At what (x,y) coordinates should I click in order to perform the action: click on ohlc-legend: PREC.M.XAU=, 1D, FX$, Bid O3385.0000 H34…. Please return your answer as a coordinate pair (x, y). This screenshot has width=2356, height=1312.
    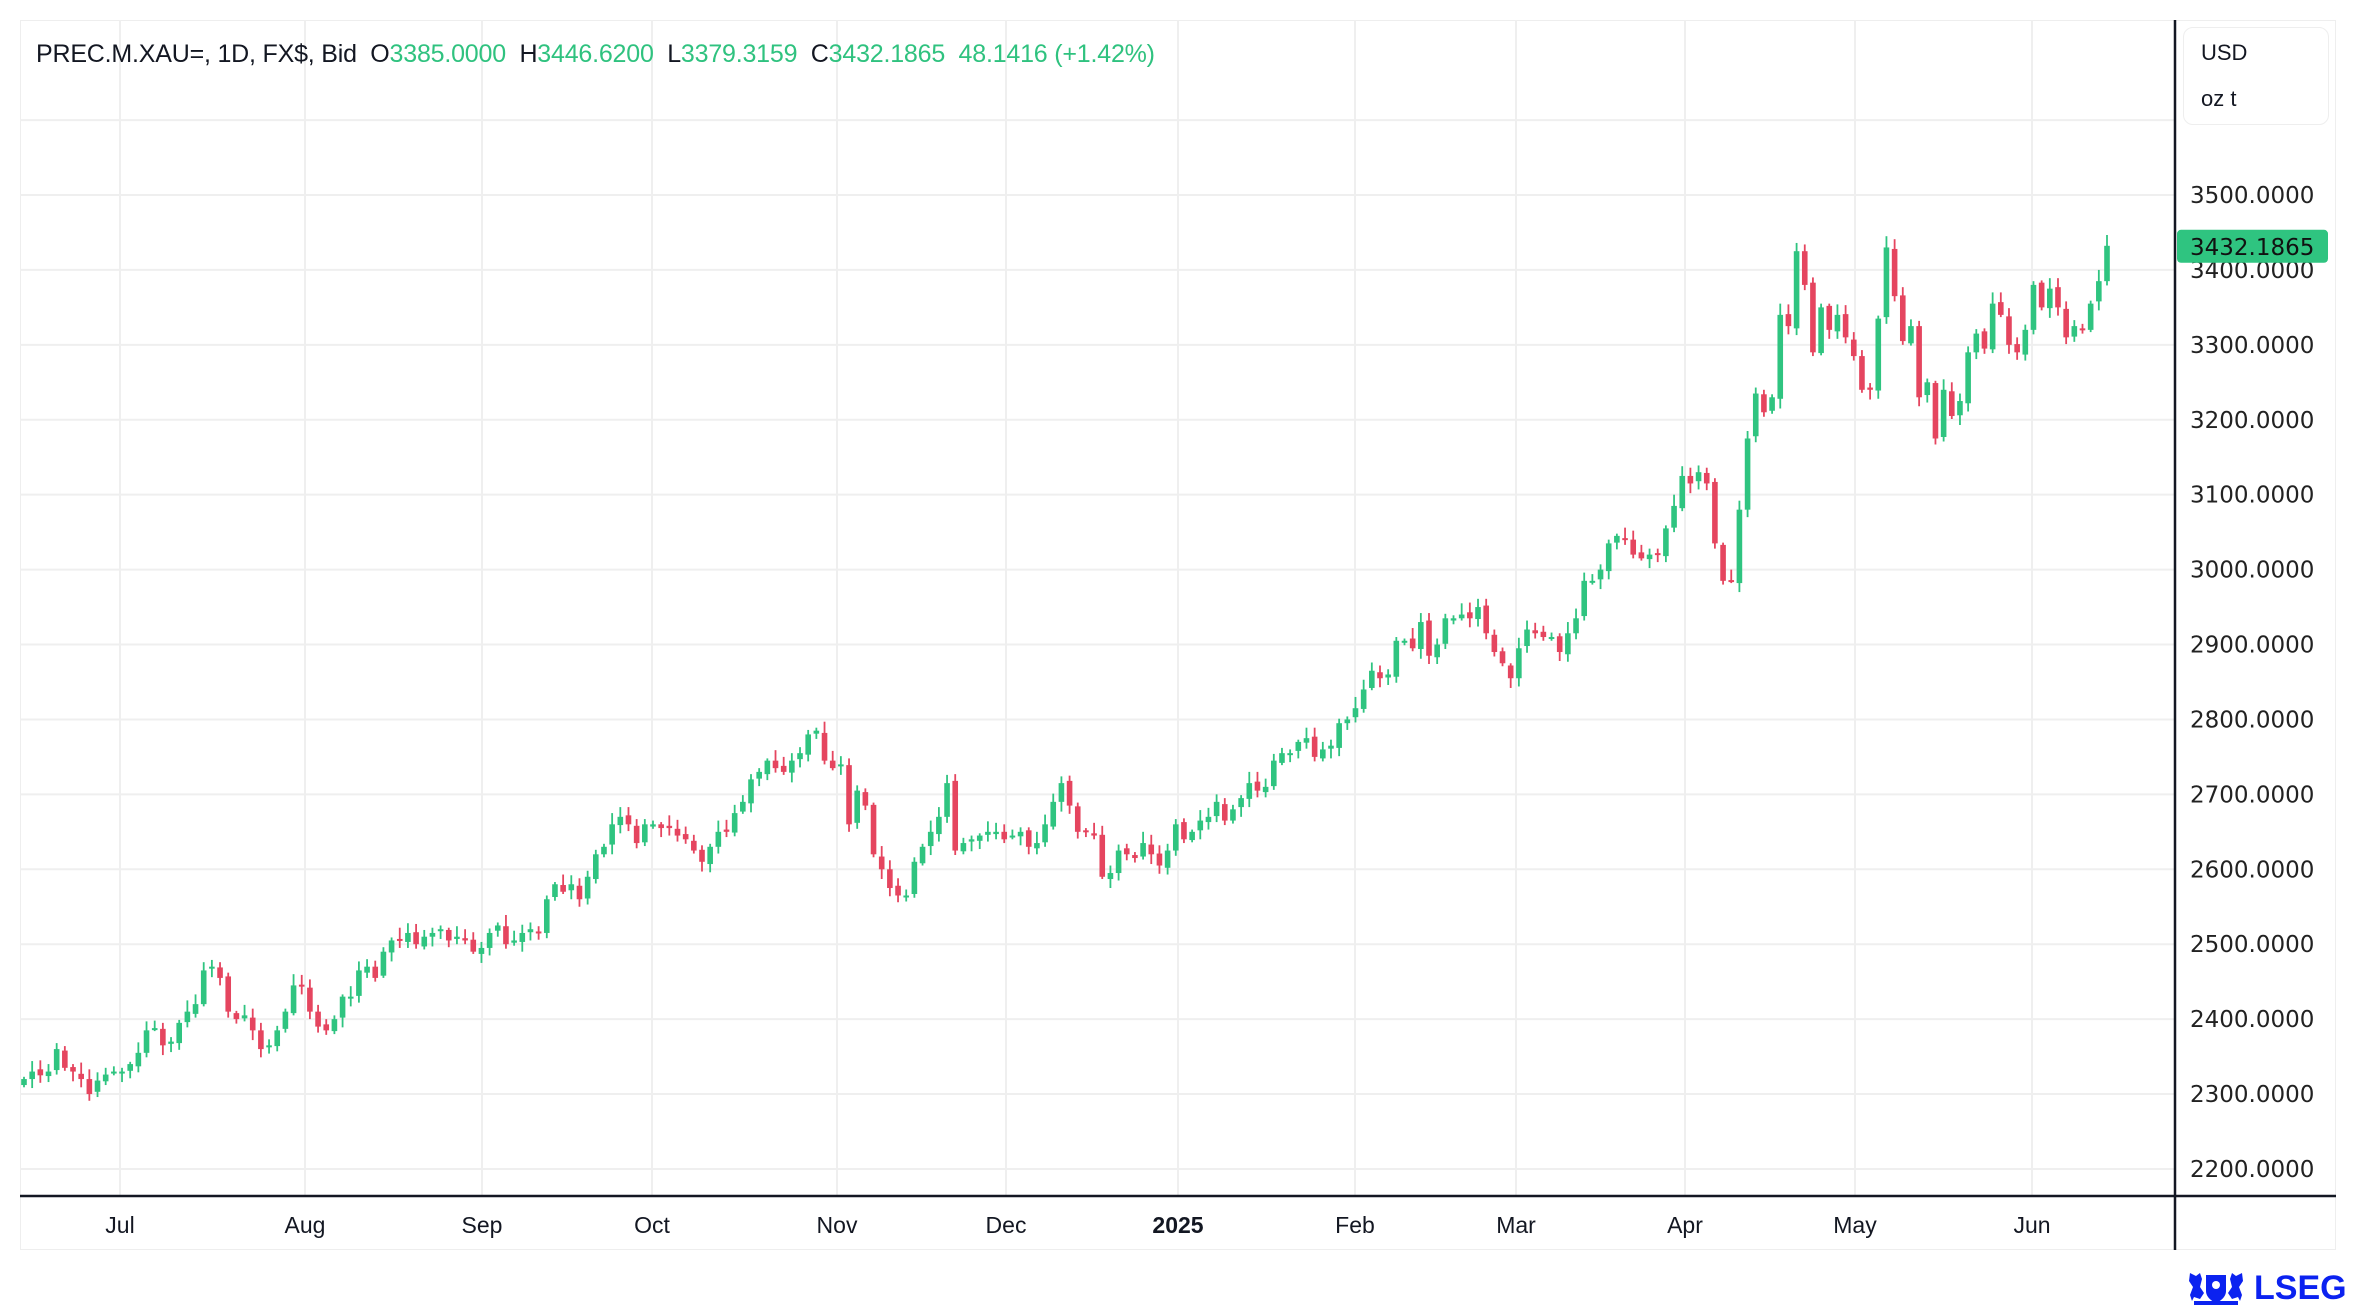
    Looking at the image, I should click on (595, 54).